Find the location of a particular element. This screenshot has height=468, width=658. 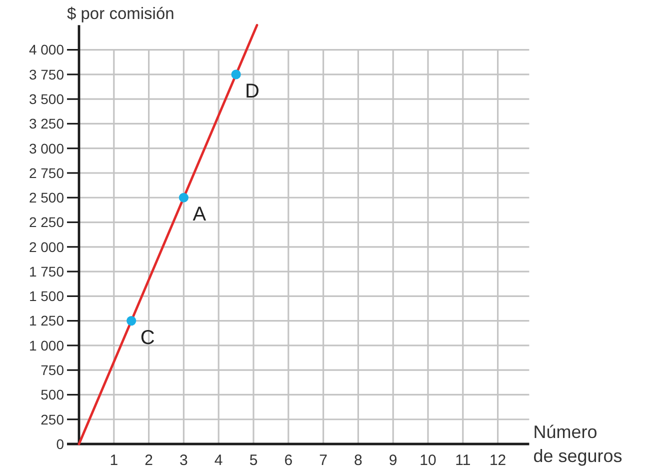

y-tick-label: 0 is located at coordinates (60, 444).